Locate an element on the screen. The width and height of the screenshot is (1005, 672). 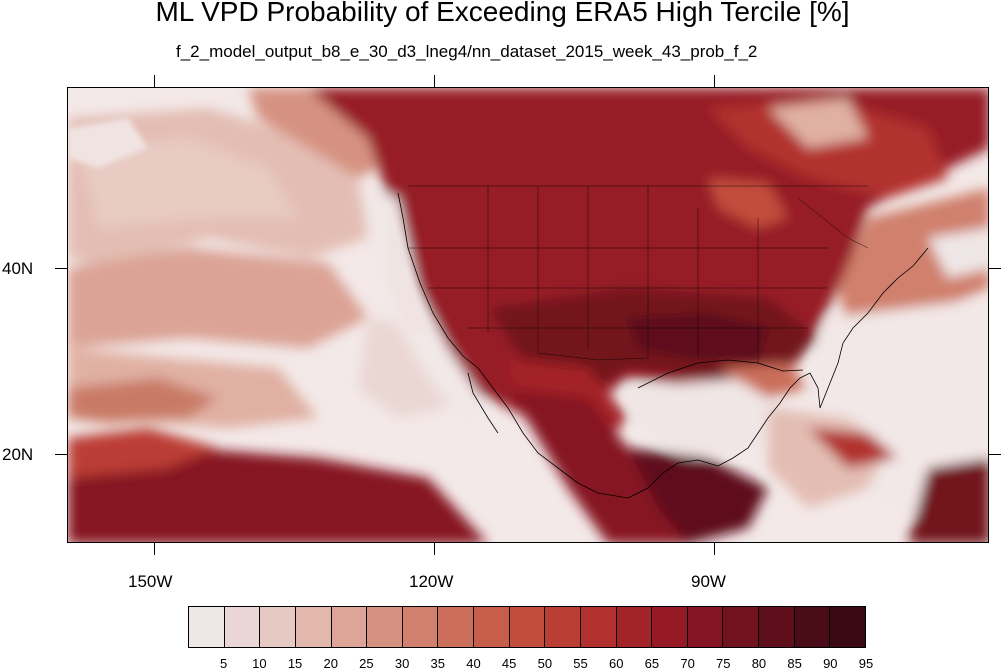
colorbar-label: 85 is located at coordinates (794, 663).